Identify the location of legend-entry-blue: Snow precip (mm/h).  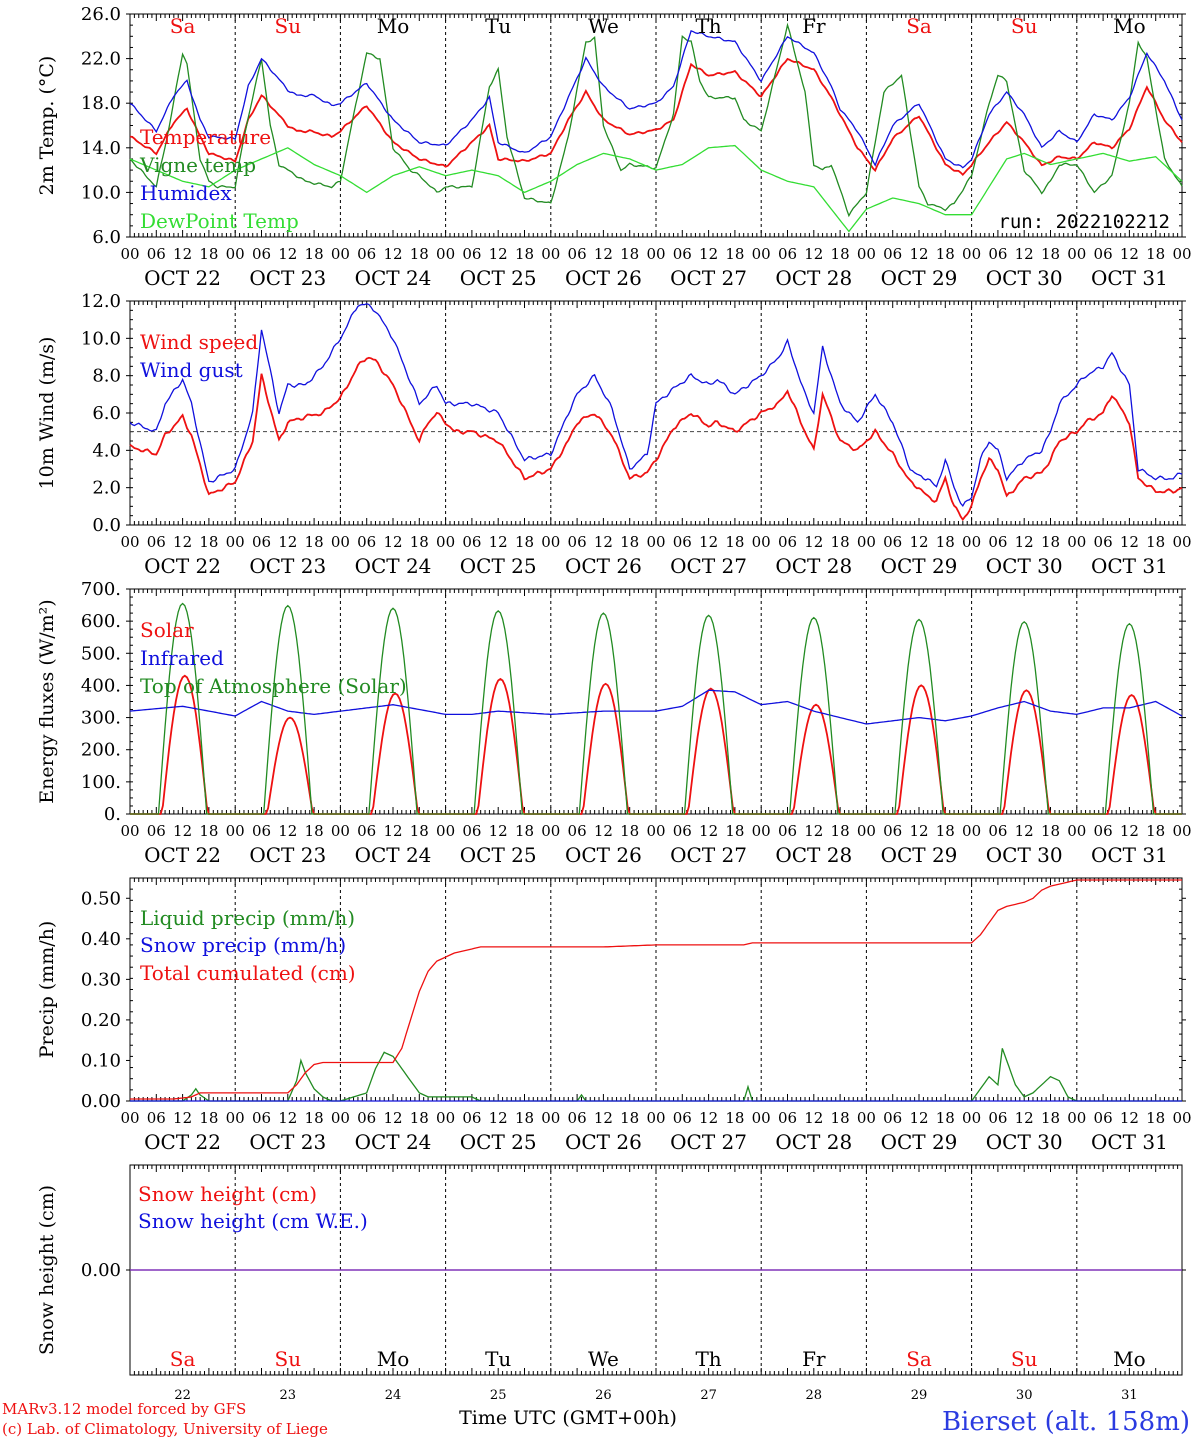
(243, 945).